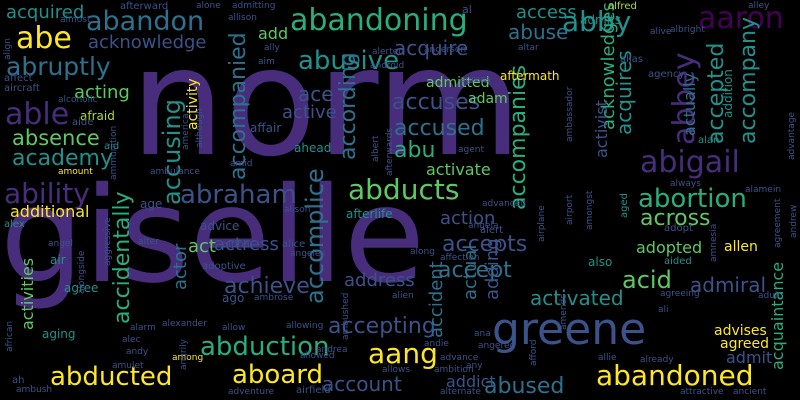 Image resolution: width=800 pixels, height=400 pixels. I want to click on word-adventure: adventure, so click(251, 392).